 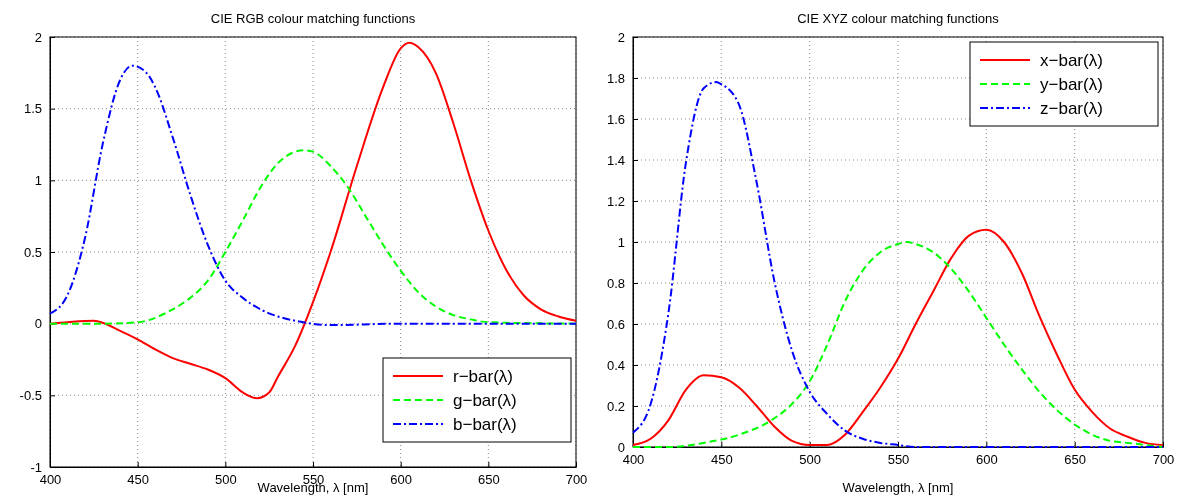 I want to click on legend-label: z−bar(λ), so click(x=1071, y=108).